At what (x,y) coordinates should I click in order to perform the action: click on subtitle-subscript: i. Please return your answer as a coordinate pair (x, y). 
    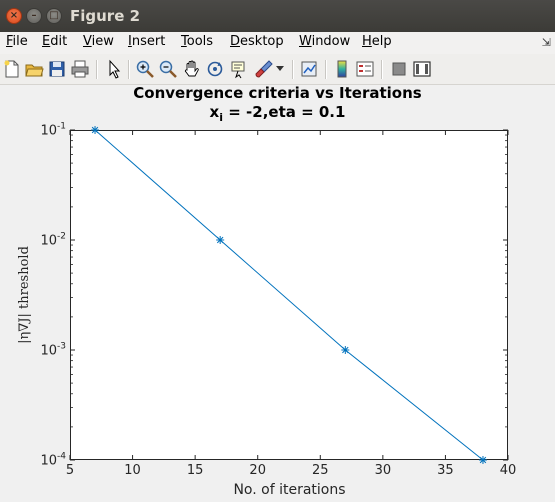
    Looking at the image, I should click on (221, 117).